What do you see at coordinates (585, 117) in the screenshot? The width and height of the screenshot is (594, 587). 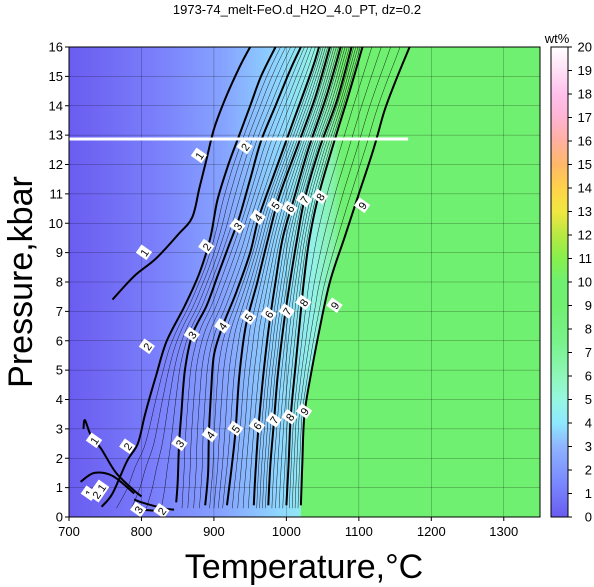 I see `colorbar-tick-label: 17` at bounding box center [585, 117].